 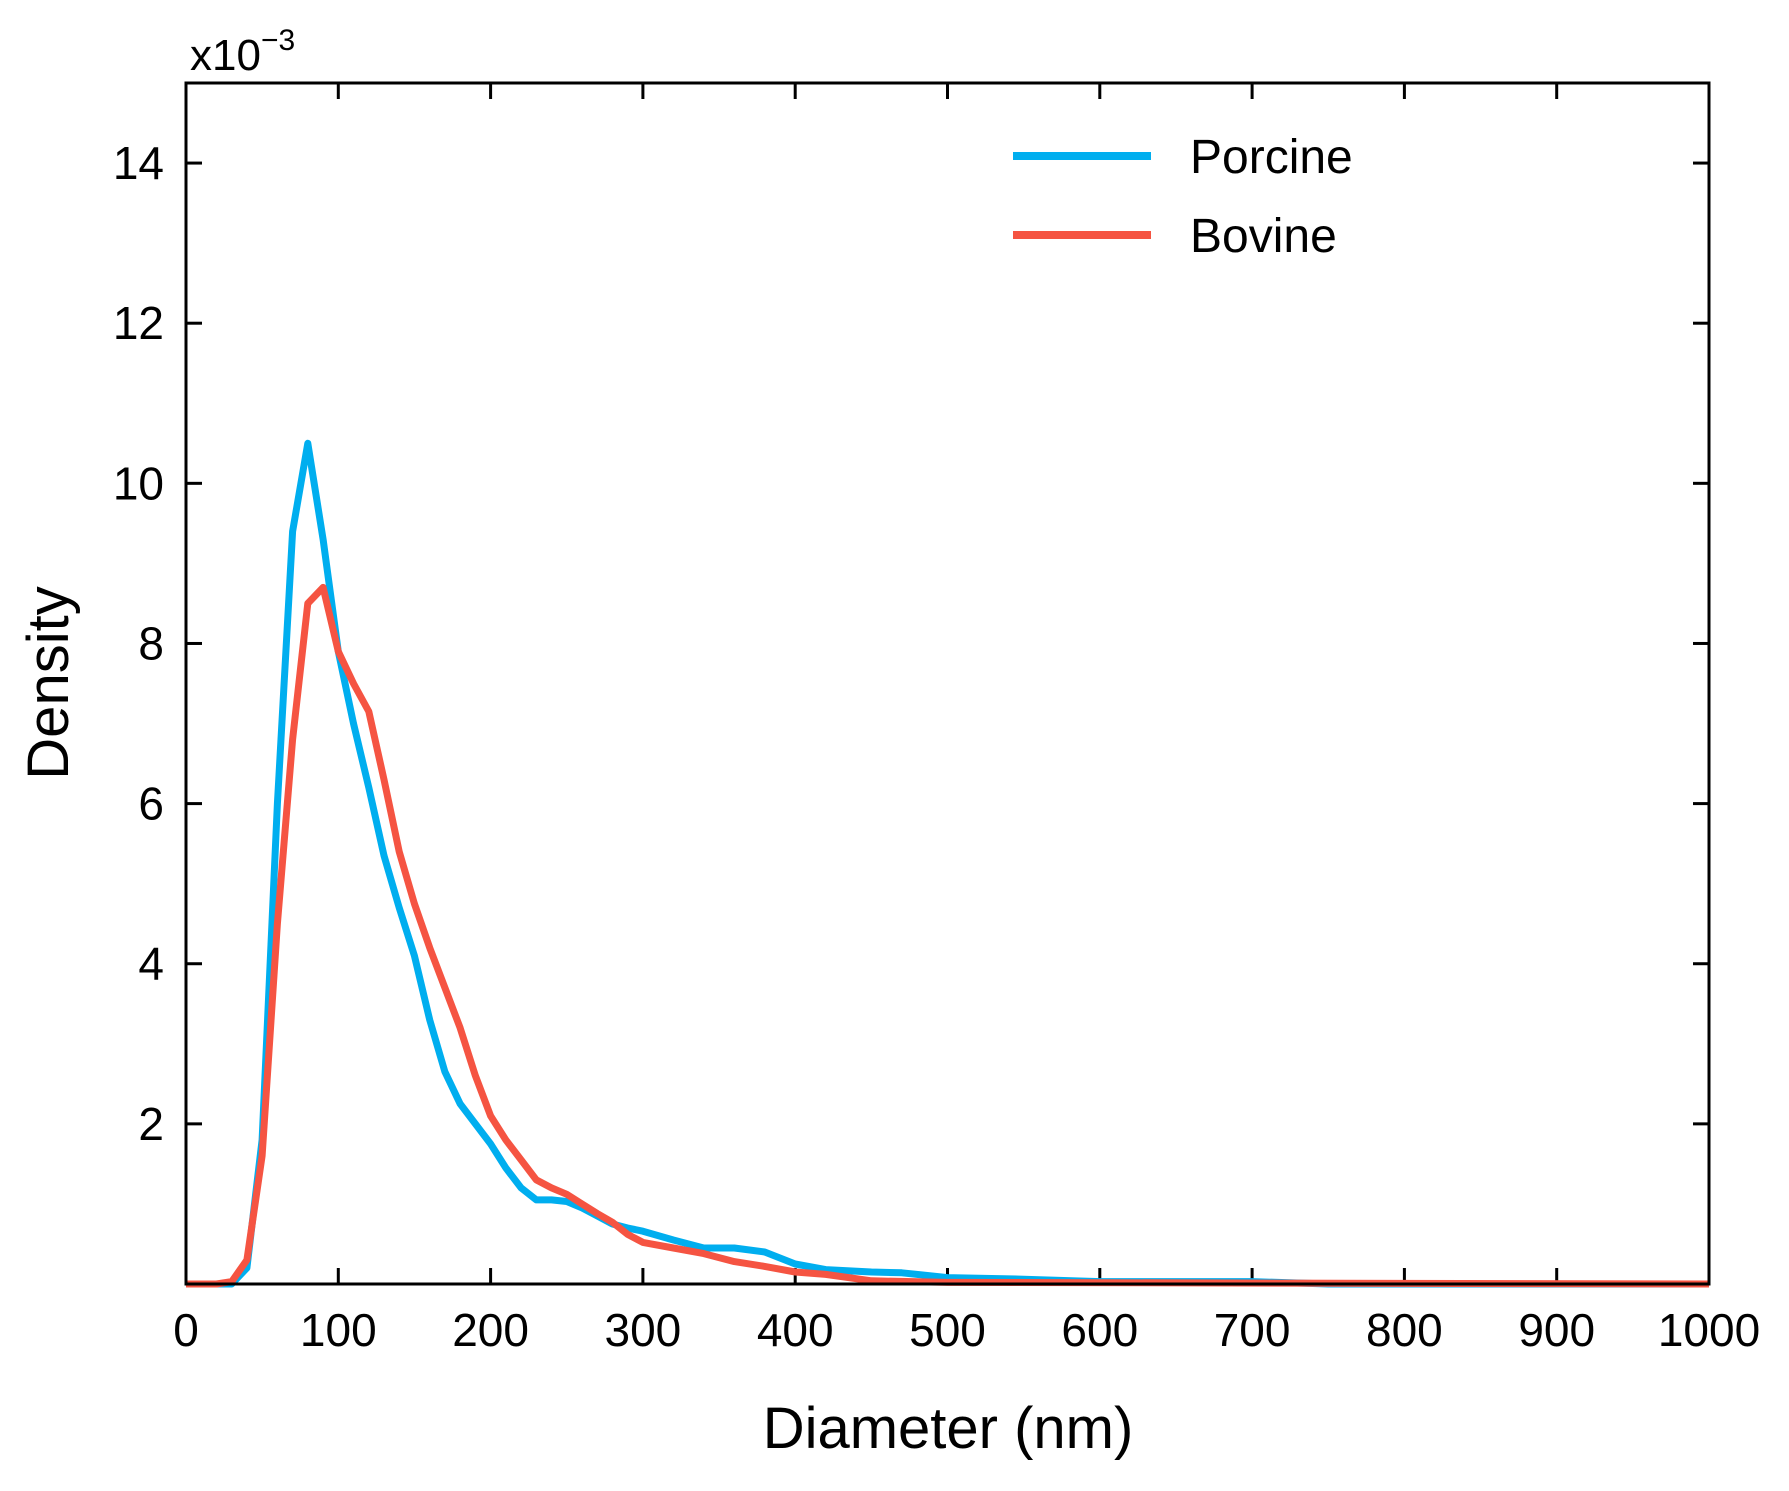 I want to click on legend-label-bovine: Bovine, so click(x=1263, y=236).